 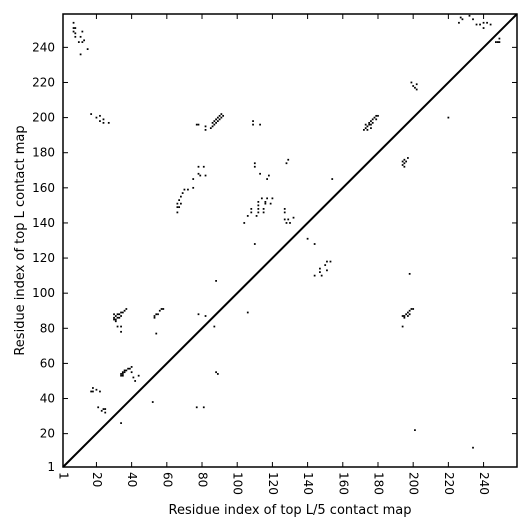 I want to click on x-tick-label: 1, so click(x=64, y=476).